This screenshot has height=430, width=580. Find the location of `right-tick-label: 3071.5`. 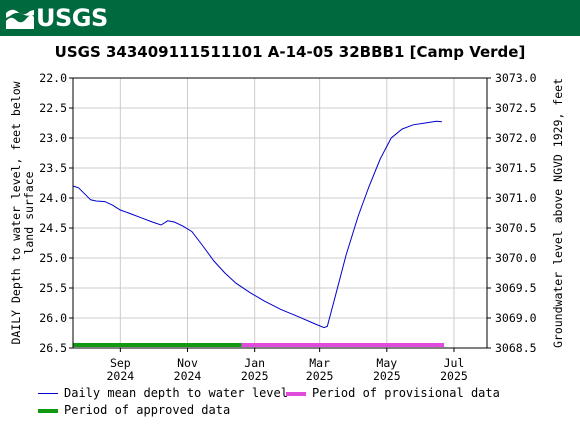

right-tick-label: 3071.5 is located at coordinates (516, 168).